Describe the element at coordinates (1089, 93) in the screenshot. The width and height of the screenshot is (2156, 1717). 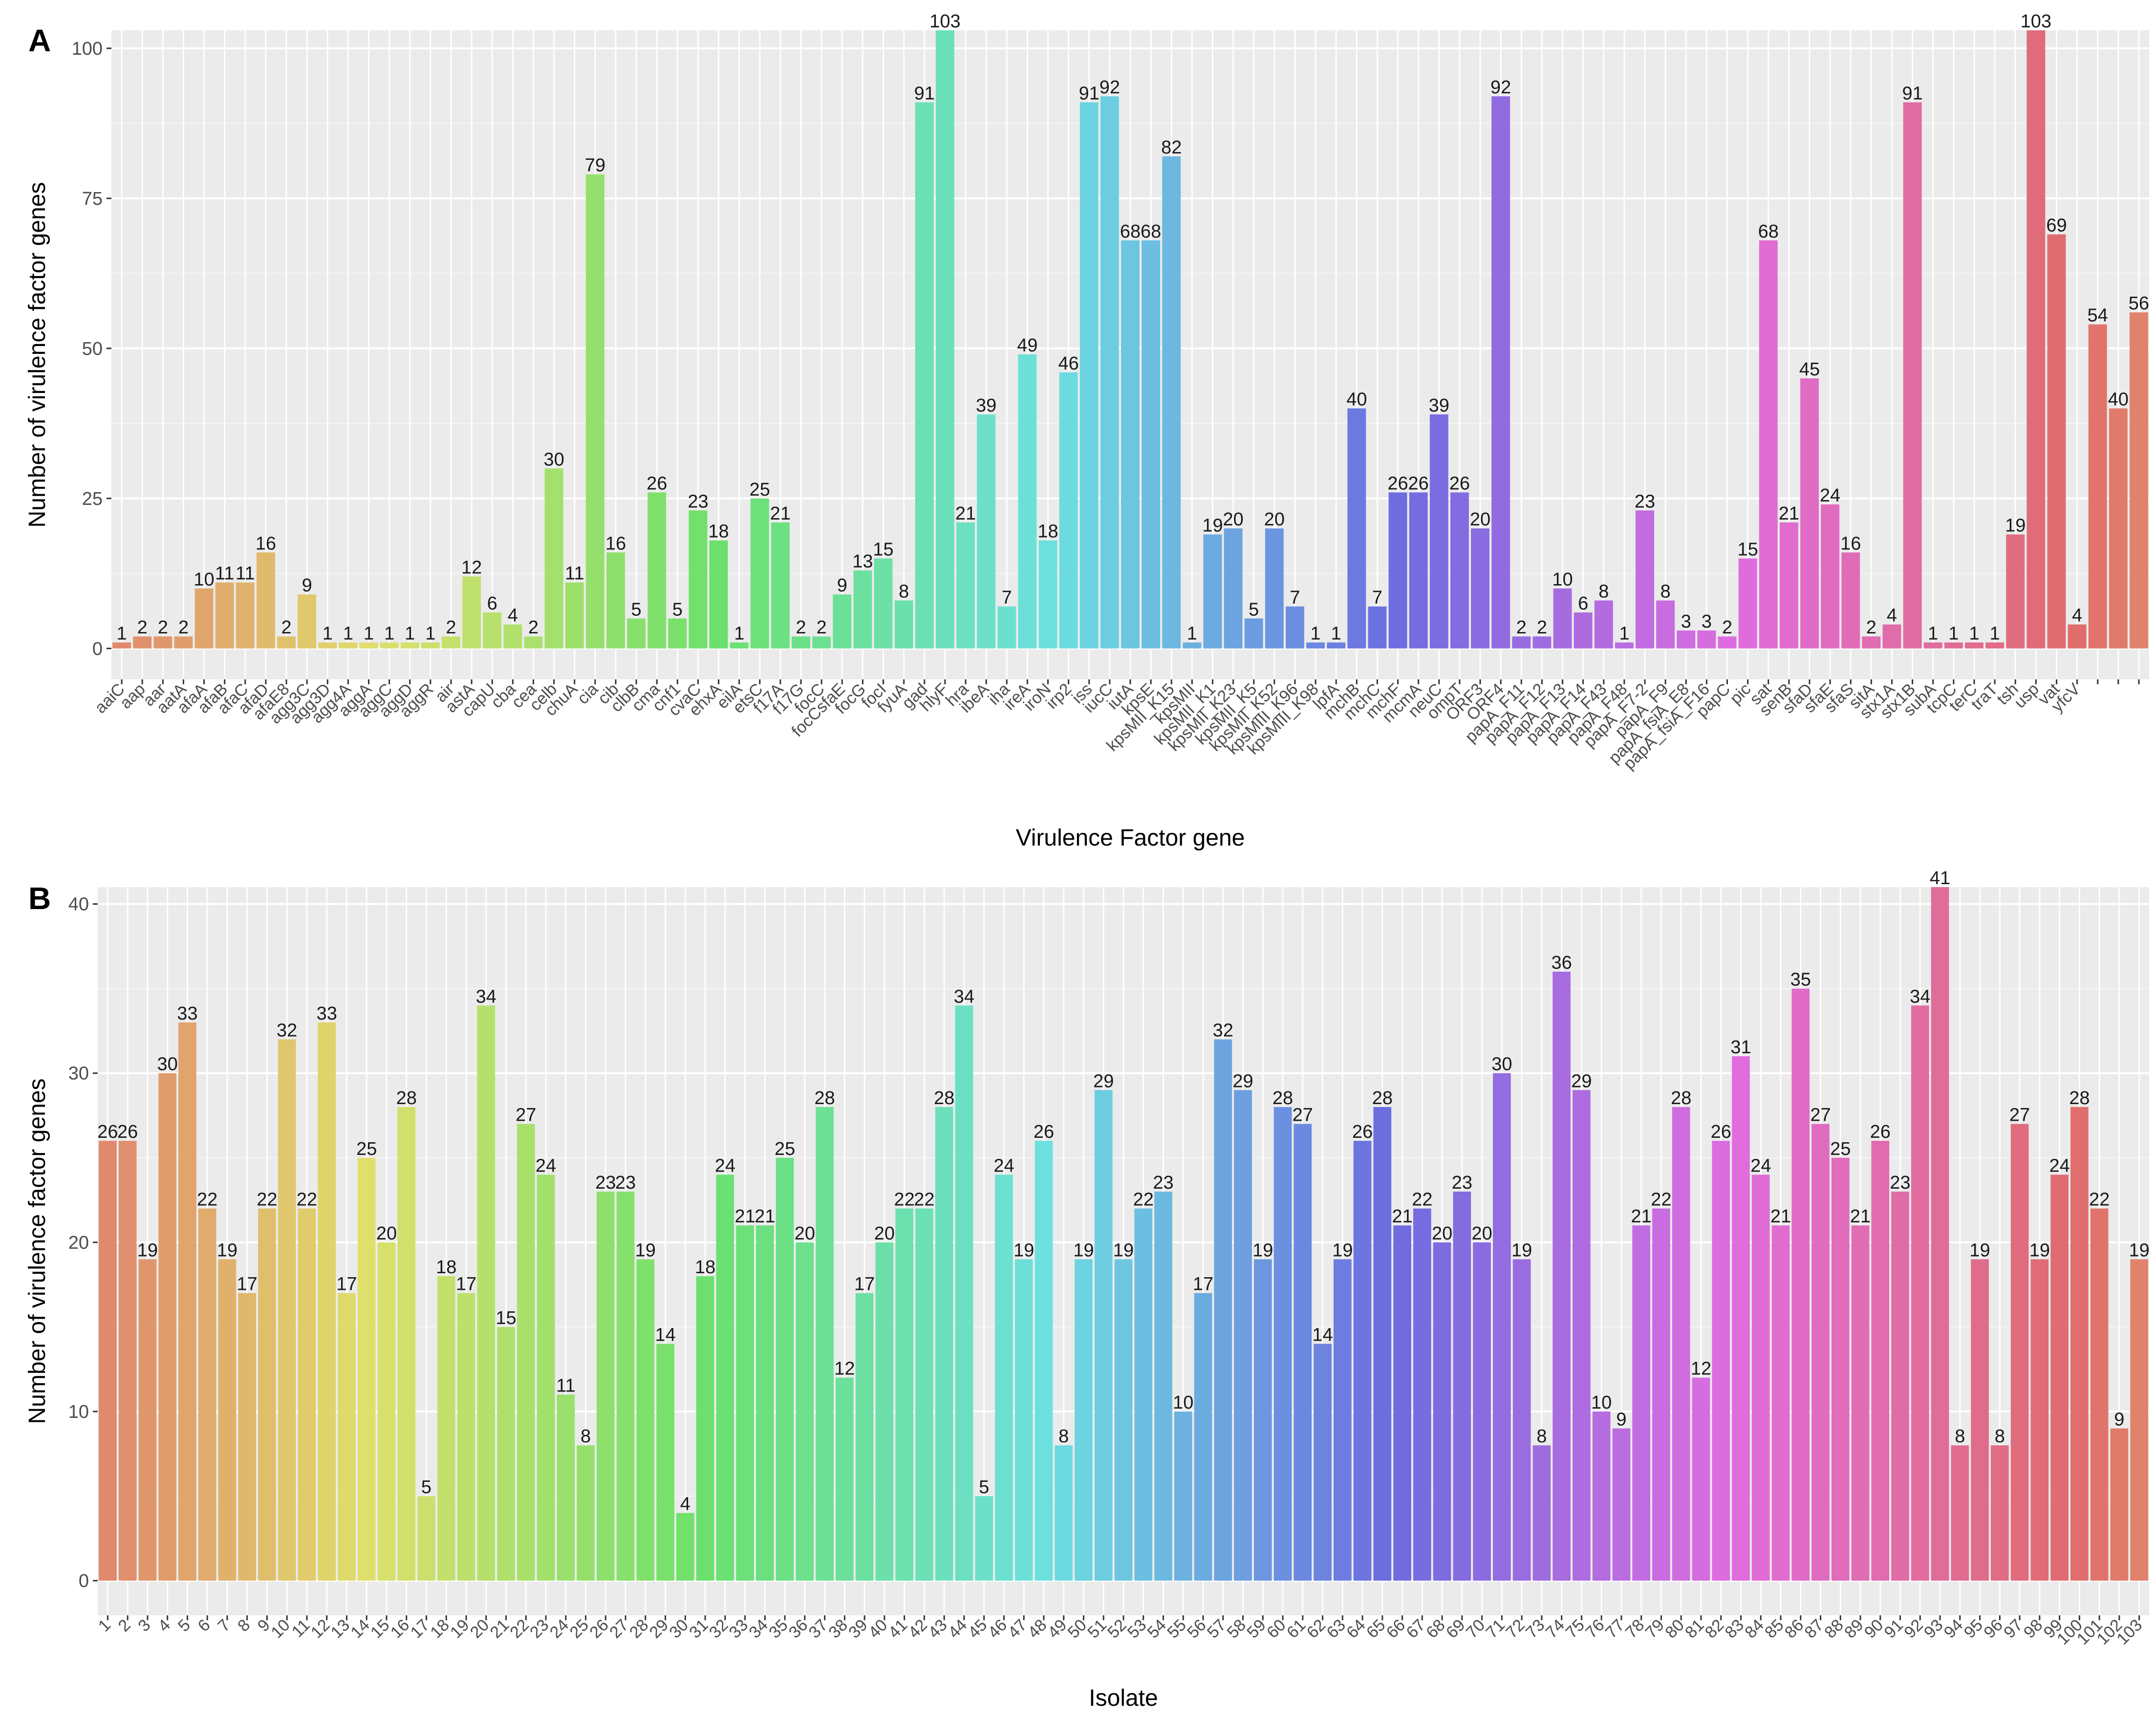
I see `bar-value-label: 91` at that location.